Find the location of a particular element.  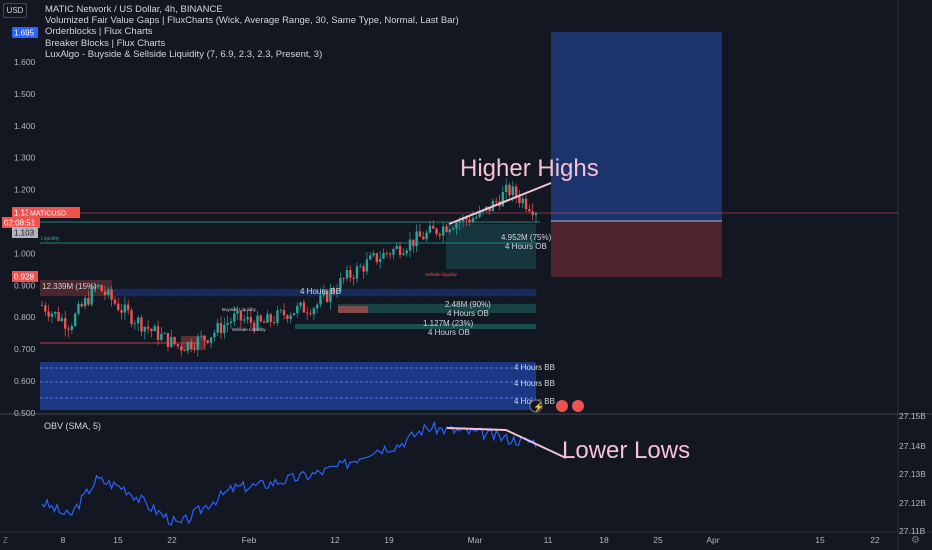

buyside-label: Buyside Liquidity is located at coordinates (239, 309).